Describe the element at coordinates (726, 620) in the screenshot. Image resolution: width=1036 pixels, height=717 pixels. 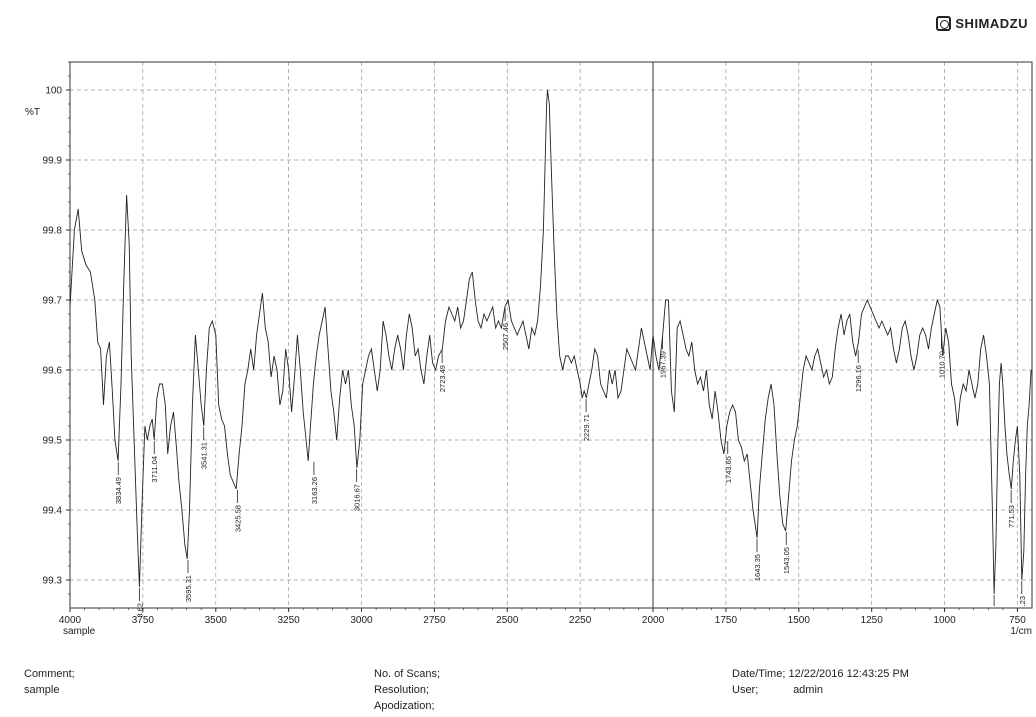
I see `x-tick-label: 1750` at that location.